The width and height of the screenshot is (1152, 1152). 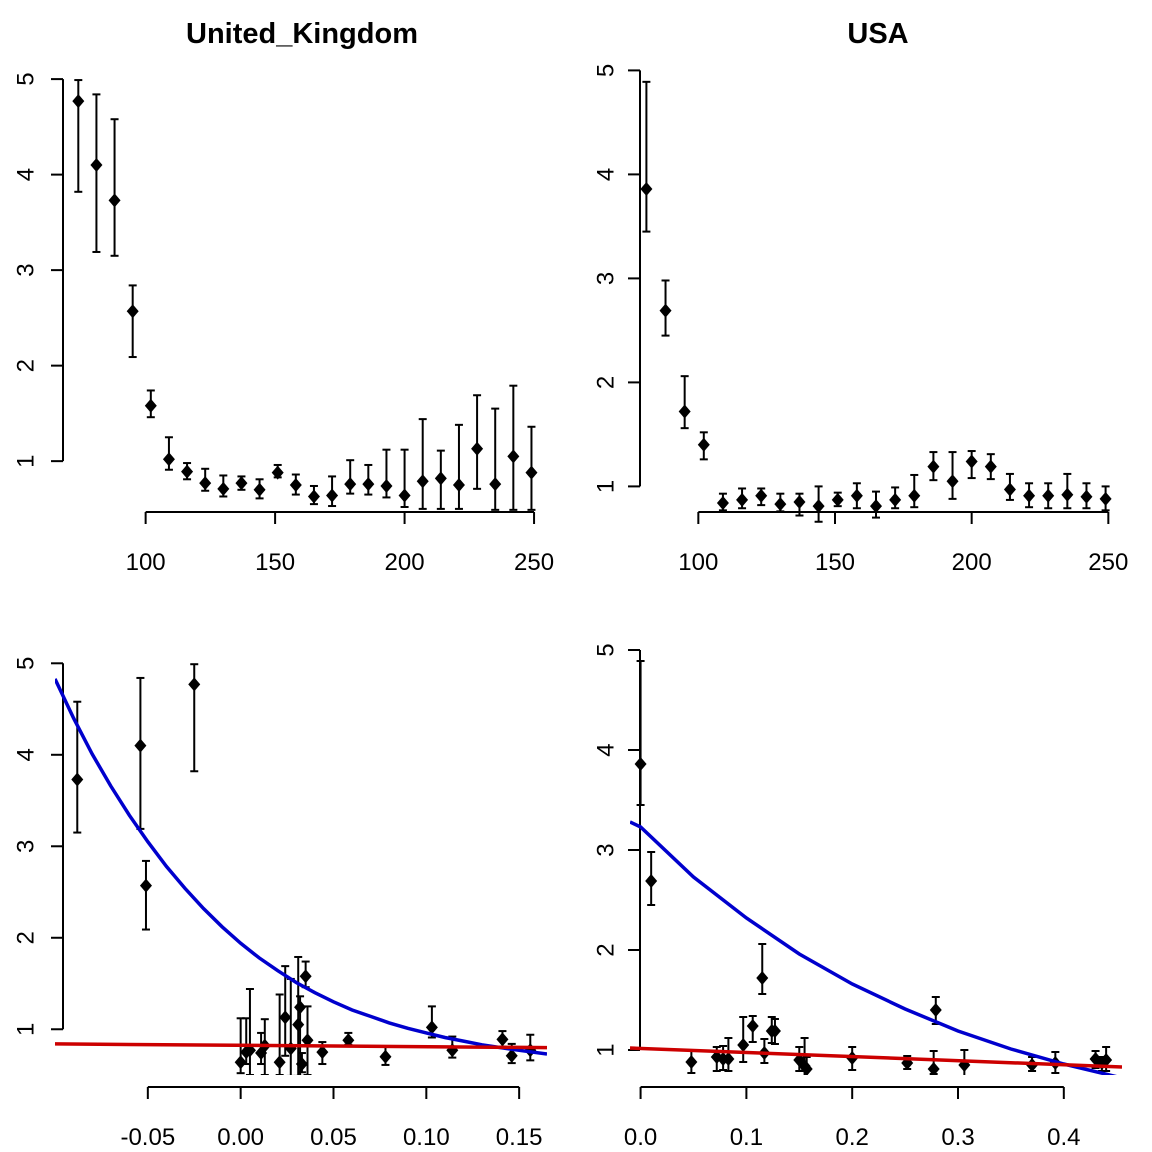 I want to click on x-tick-label: 0.05, so click(x=333, y=1137).